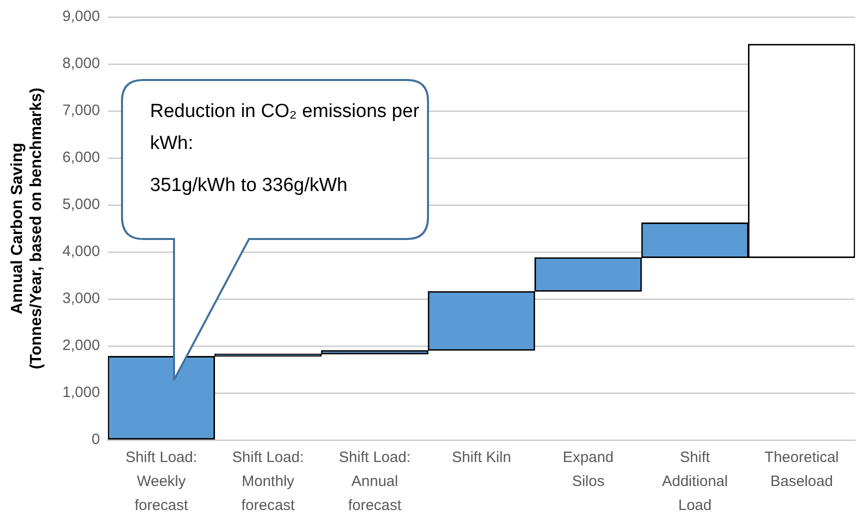  Describe the element at coordinates (285, 128) in the screenshot. I see `annotation: Reduction in CO₂ emissions per kWh:` at that location.